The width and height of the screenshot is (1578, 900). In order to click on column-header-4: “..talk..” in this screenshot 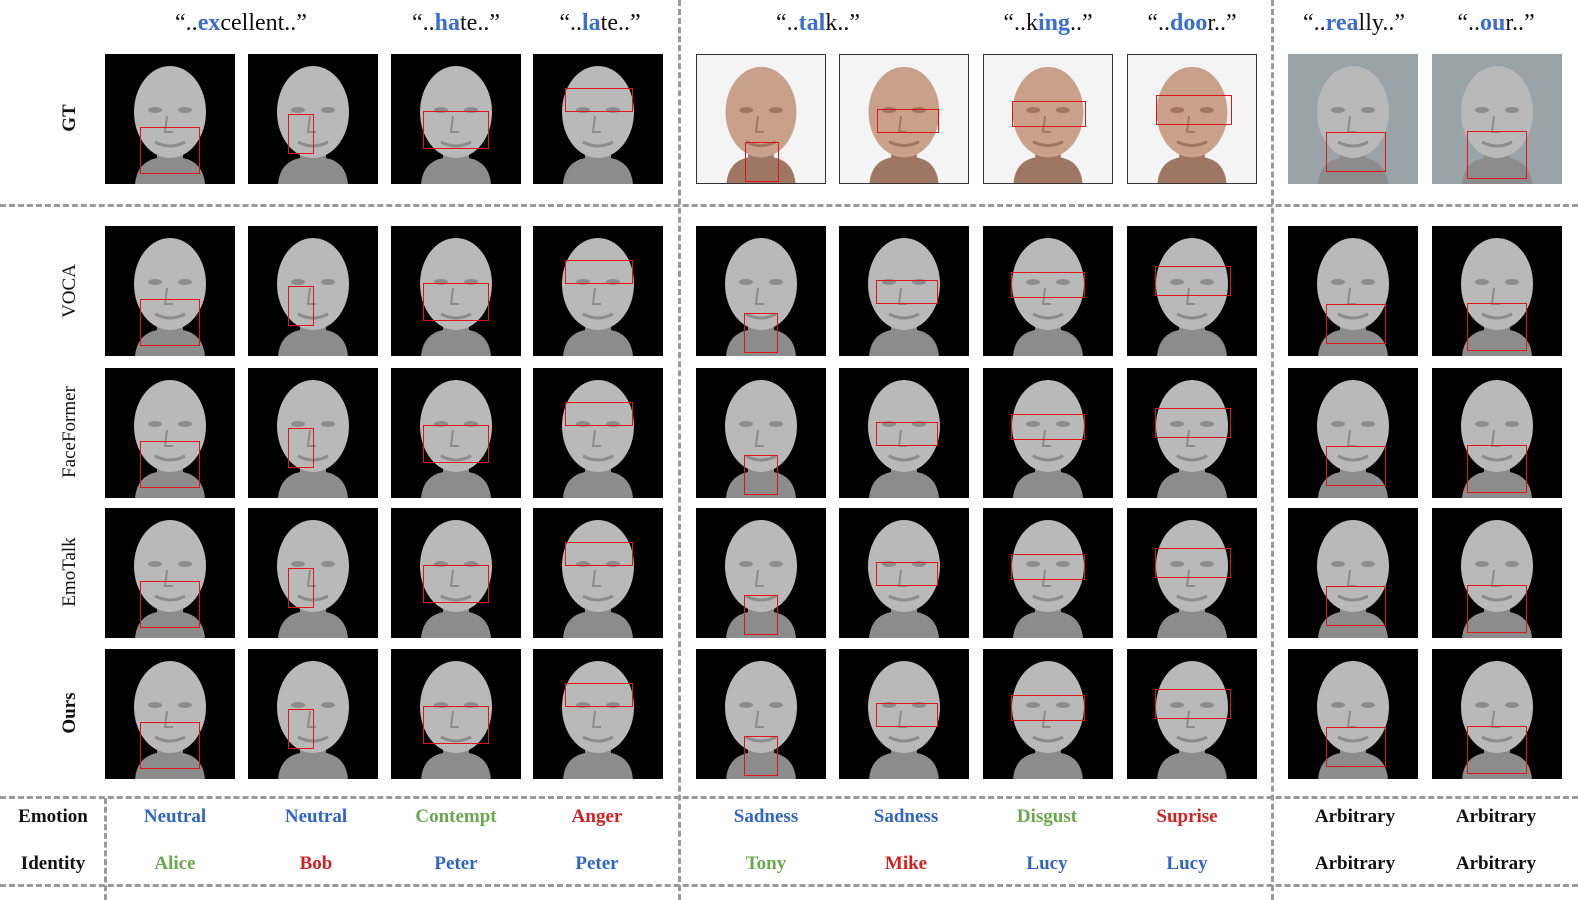, I will do `click(818, 23)`.